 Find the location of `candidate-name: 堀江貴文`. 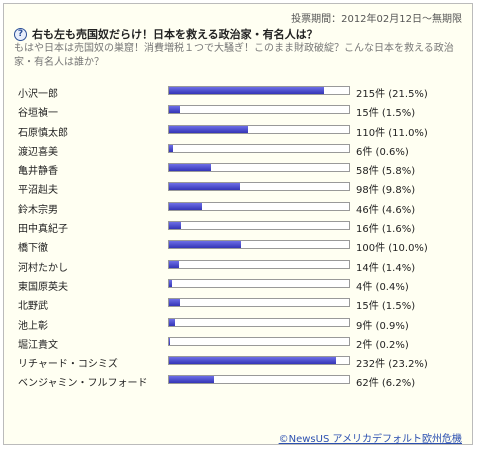

candidate-name: 堀江貴文 is located at coordinates (38, 345).